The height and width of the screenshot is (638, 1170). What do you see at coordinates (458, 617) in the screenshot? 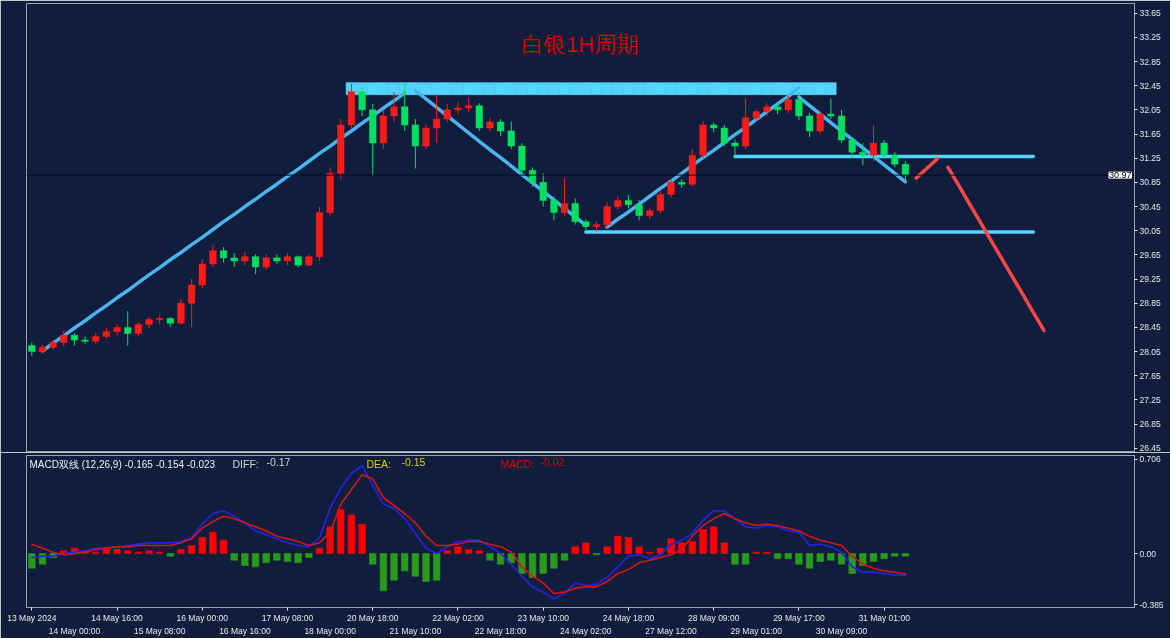
I see `x-tick-label: 22 May 02:00` at bounding box center [458, 617].